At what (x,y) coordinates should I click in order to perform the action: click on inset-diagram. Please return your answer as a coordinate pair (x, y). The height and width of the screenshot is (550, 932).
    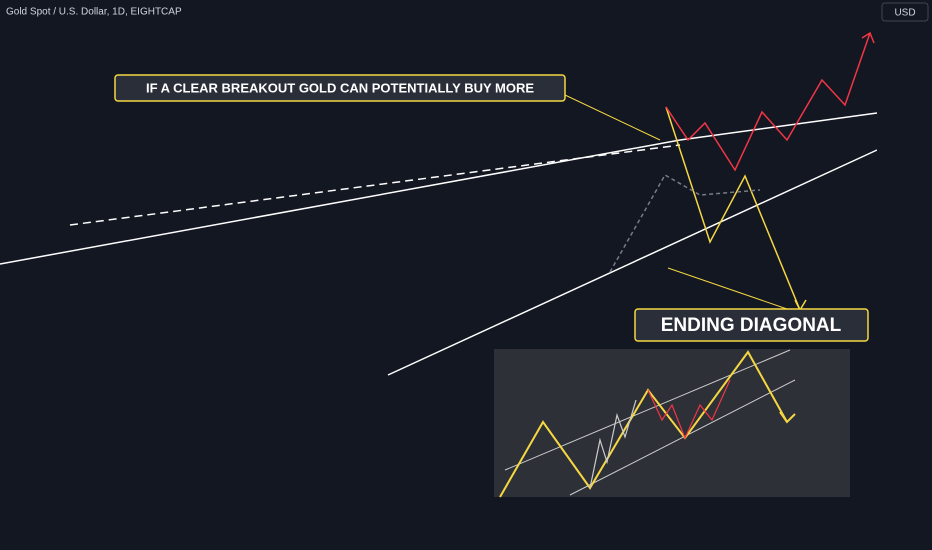
    Looking at the image, I should click on (672, 423).